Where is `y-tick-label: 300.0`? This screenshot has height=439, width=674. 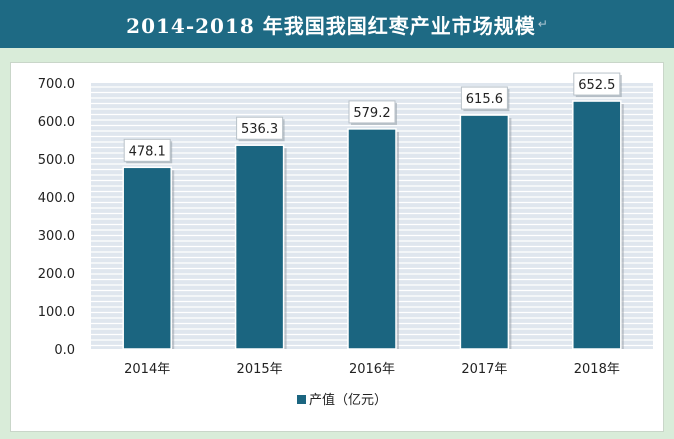 y-tick-label: 300.0 is located at coordinates (56, 236).